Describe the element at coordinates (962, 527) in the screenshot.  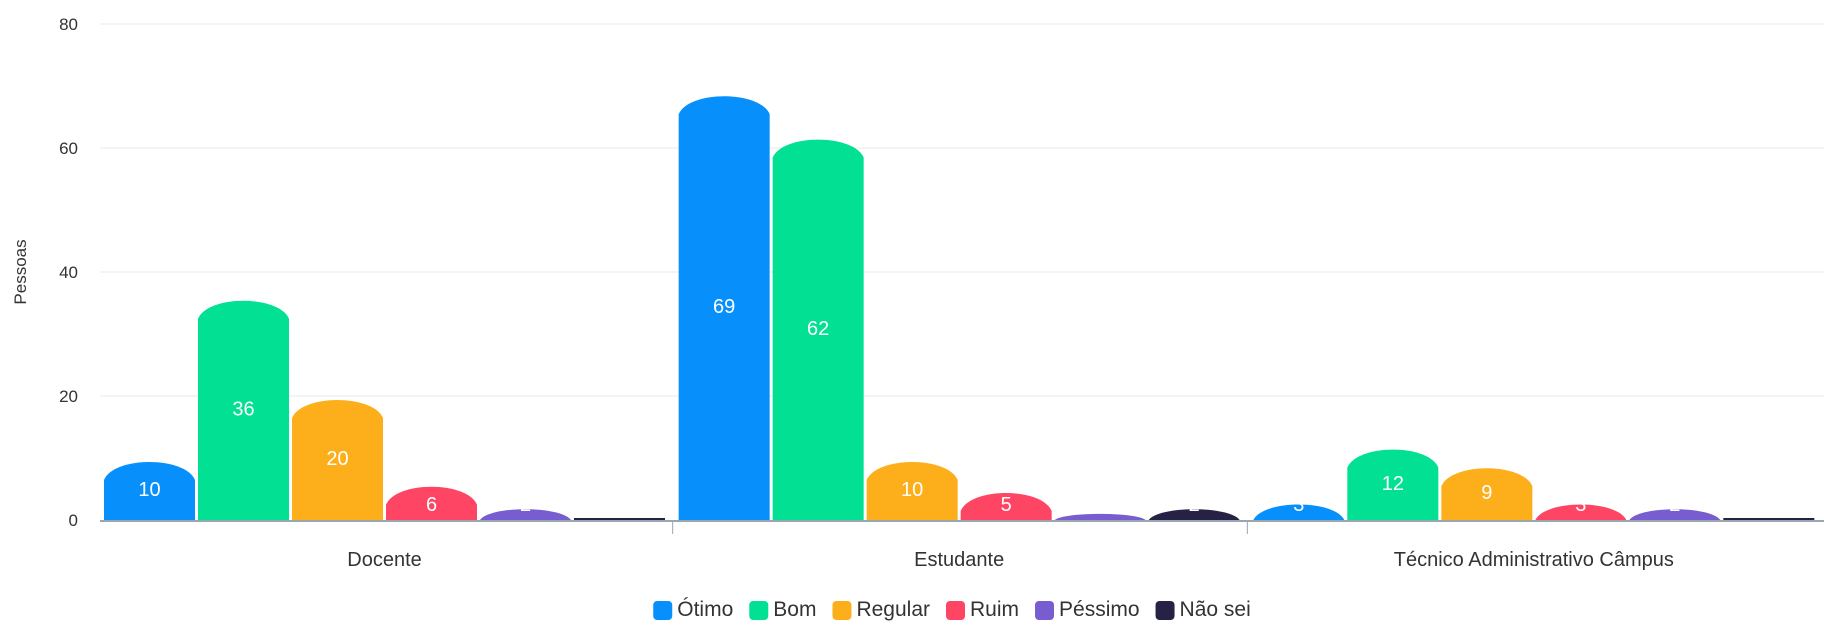
I see `x-axis` at that location.